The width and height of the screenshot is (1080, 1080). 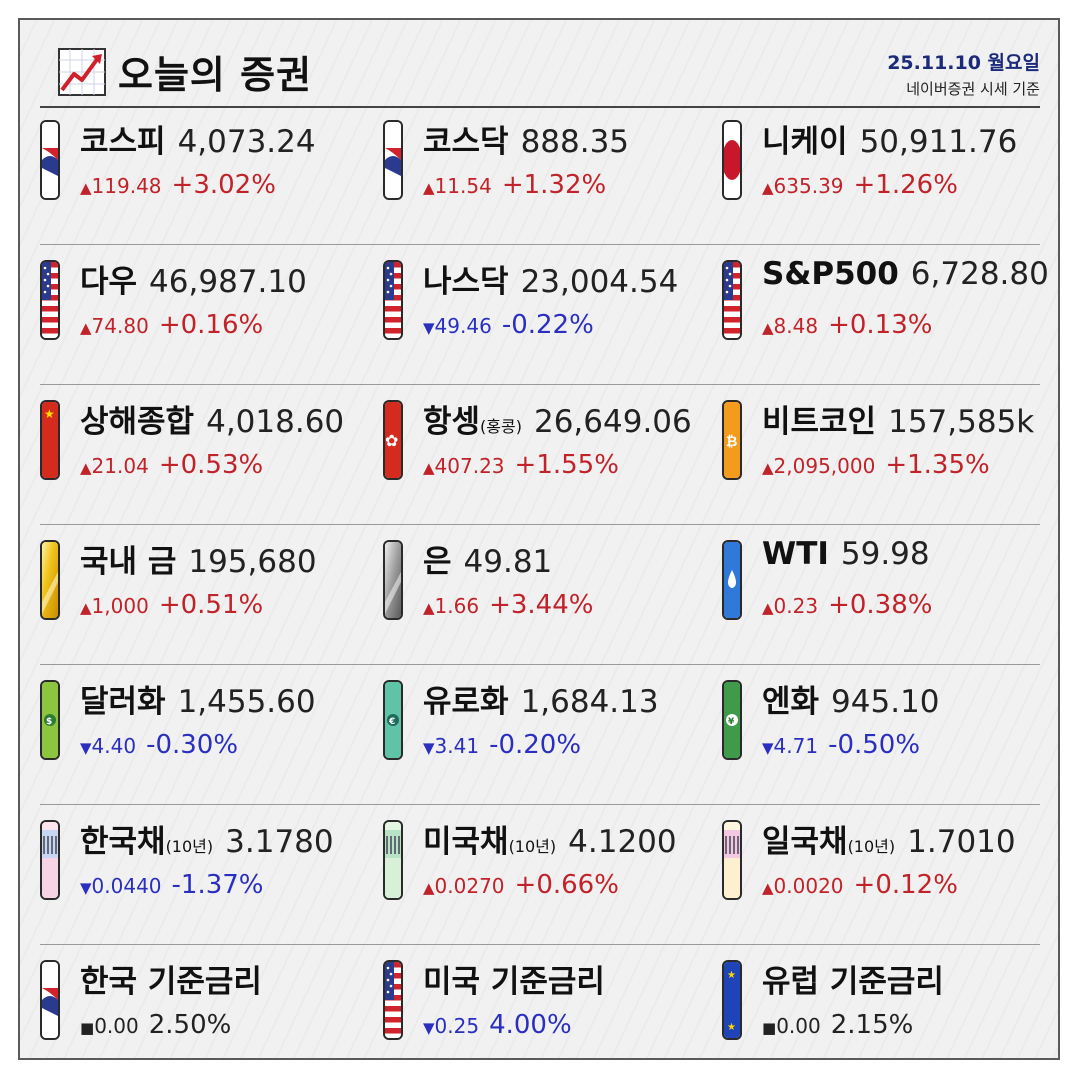 What do you see at coordinates (622, 842) in the screenshot?
I see `item-price: 4.1200` at bounding box center [622, 842].